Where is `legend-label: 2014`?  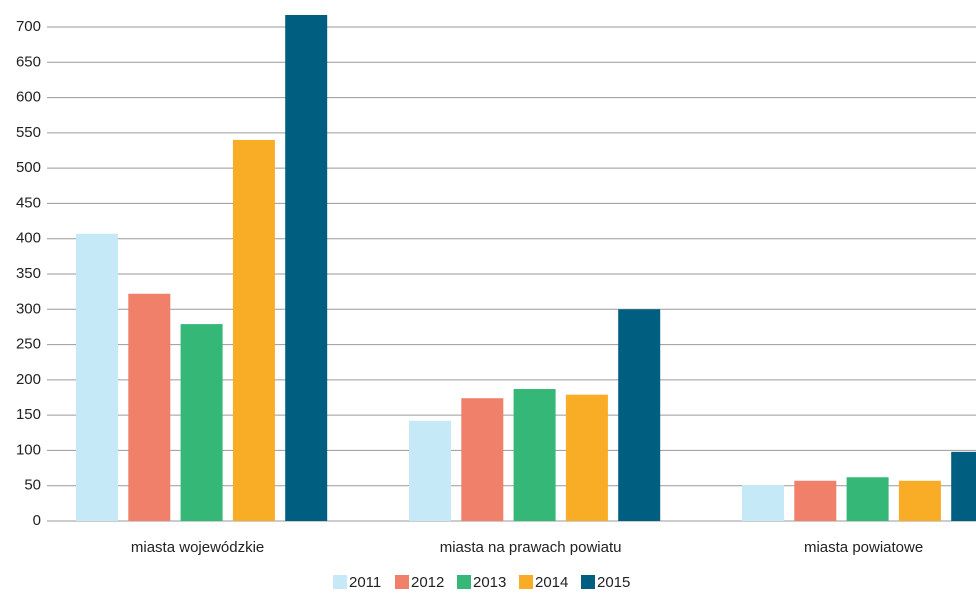 legend-label: 2014 is located at coordinates (551, 582).